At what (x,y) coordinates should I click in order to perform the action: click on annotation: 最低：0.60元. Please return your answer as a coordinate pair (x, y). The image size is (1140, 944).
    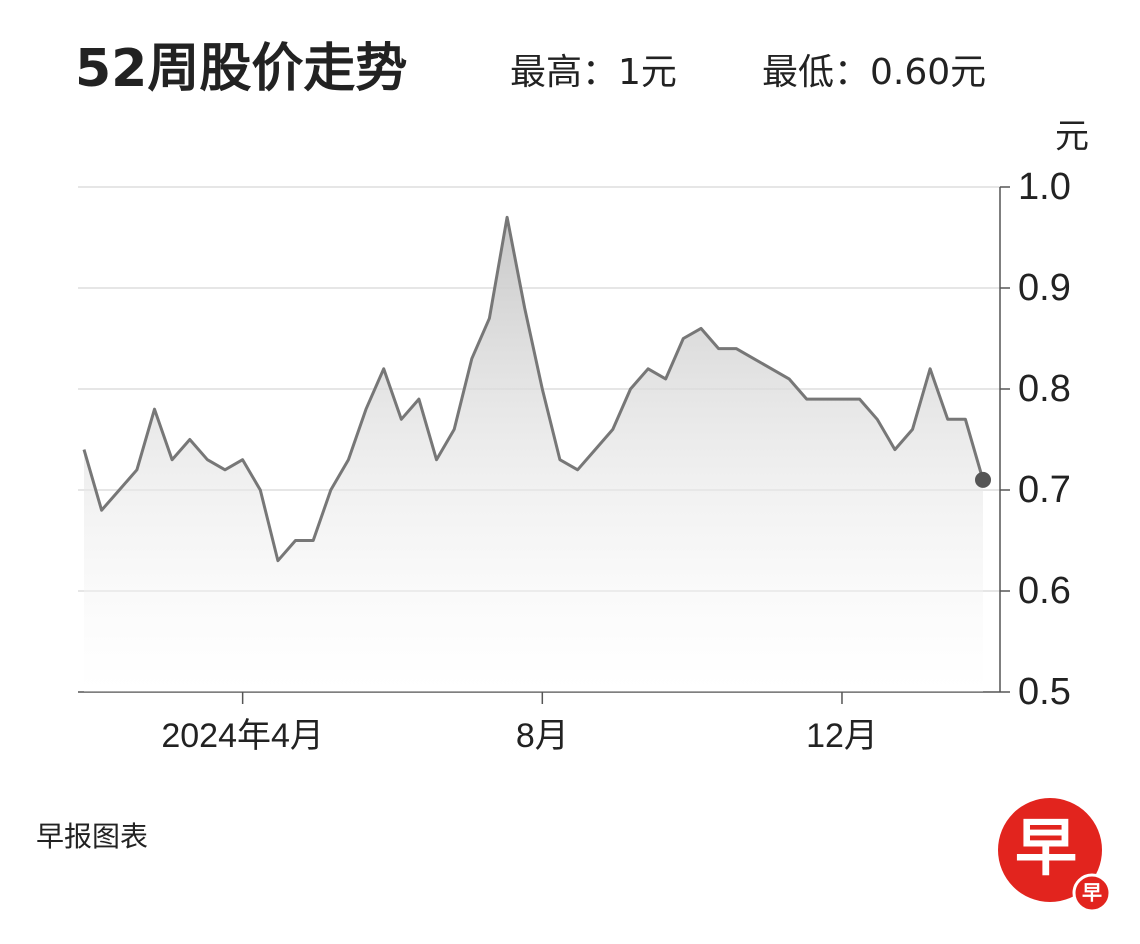
    Looking at the image, I should click on (874, 72).